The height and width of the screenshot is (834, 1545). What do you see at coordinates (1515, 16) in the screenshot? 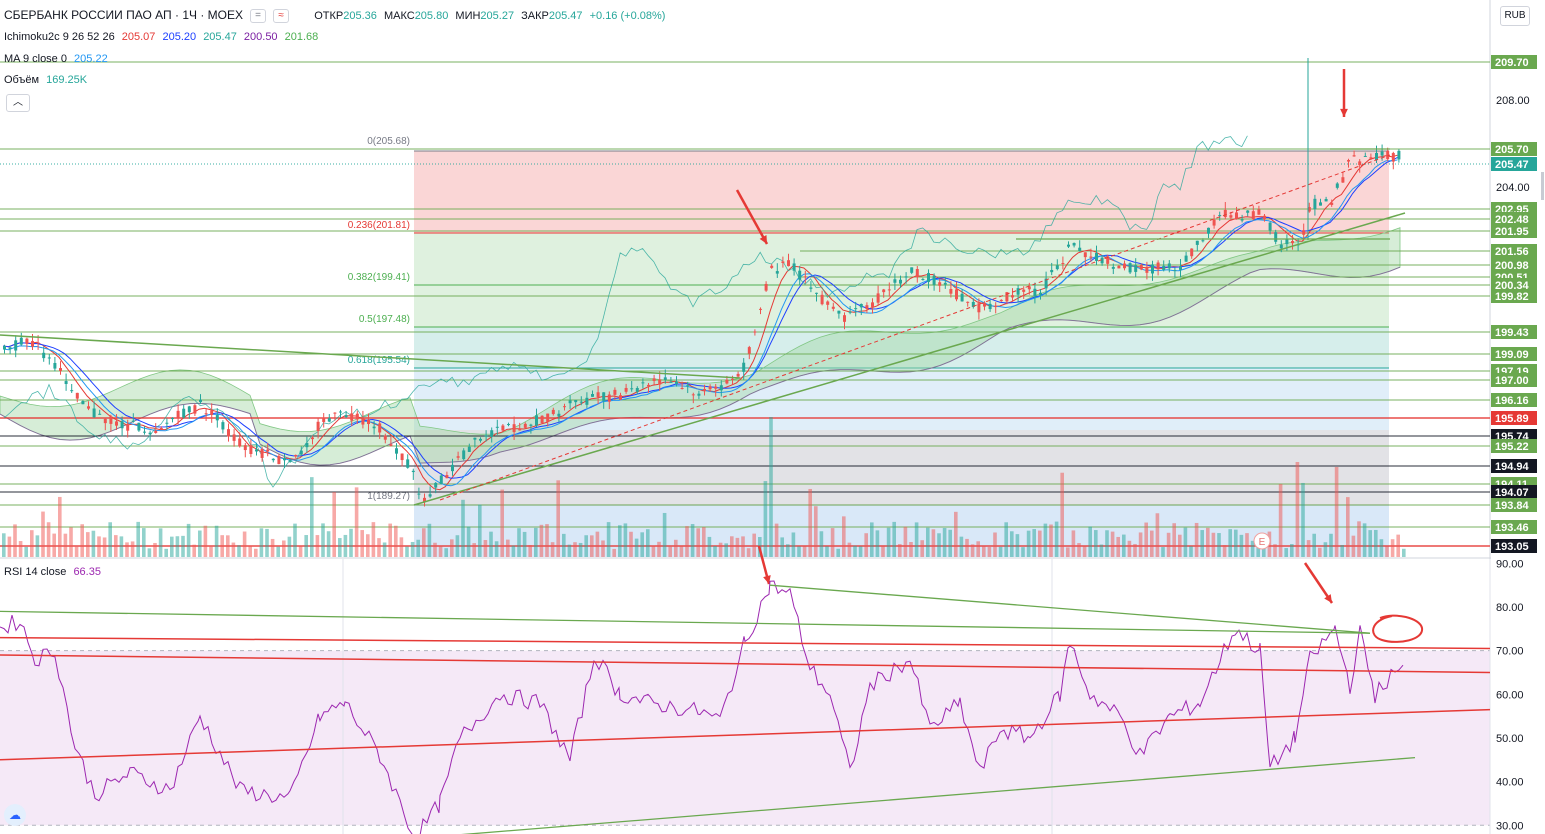
I see `currency-button: RUB` at bounding box center [1515, 16].